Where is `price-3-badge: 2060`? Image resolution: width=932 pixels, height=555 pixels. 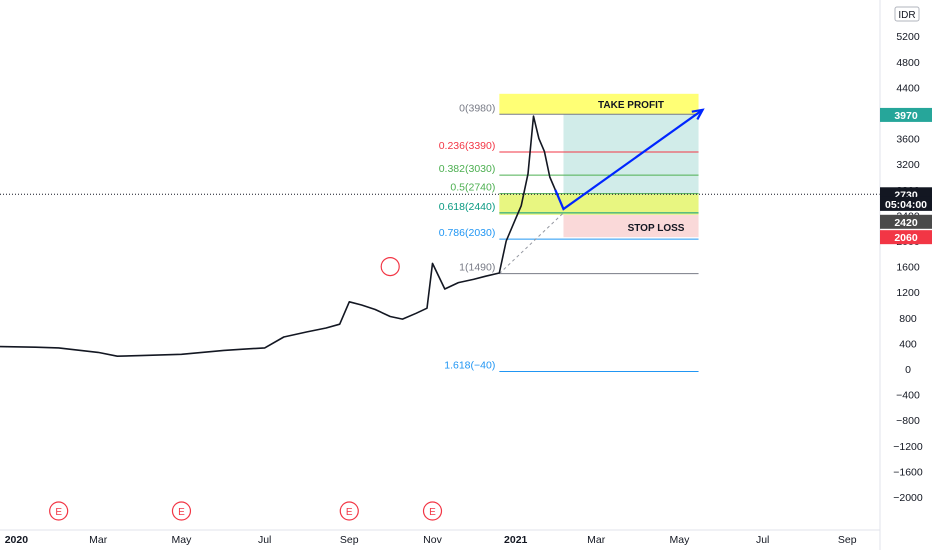
price-3-badge: 2060 is located at coordinates (906, 237).